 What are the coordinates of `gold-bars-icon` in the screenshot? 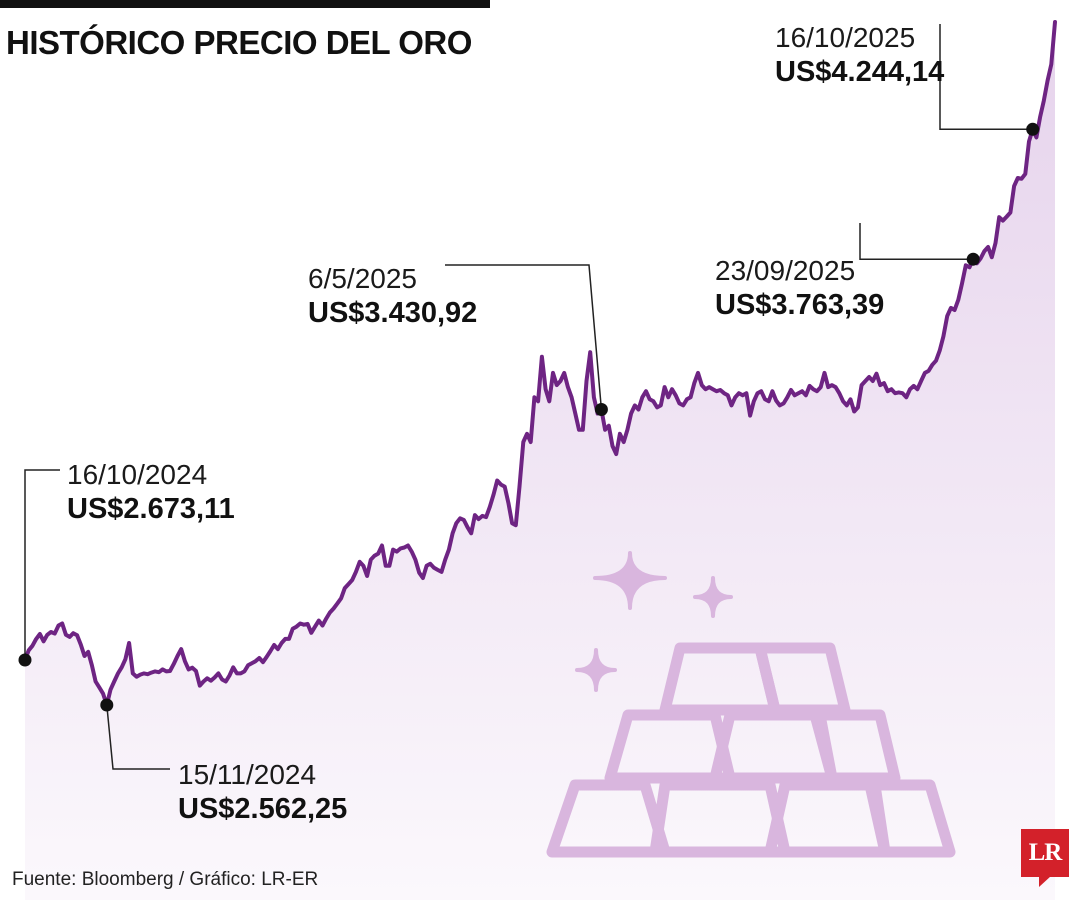 It's located at (751, 704).